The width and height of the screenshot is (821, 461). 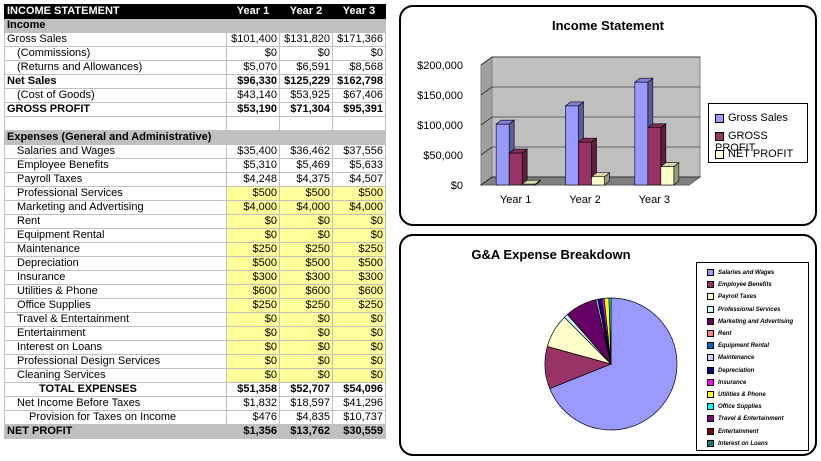 I want to click on value-cell-year-2: $52,707, so click(x=306, y=389).